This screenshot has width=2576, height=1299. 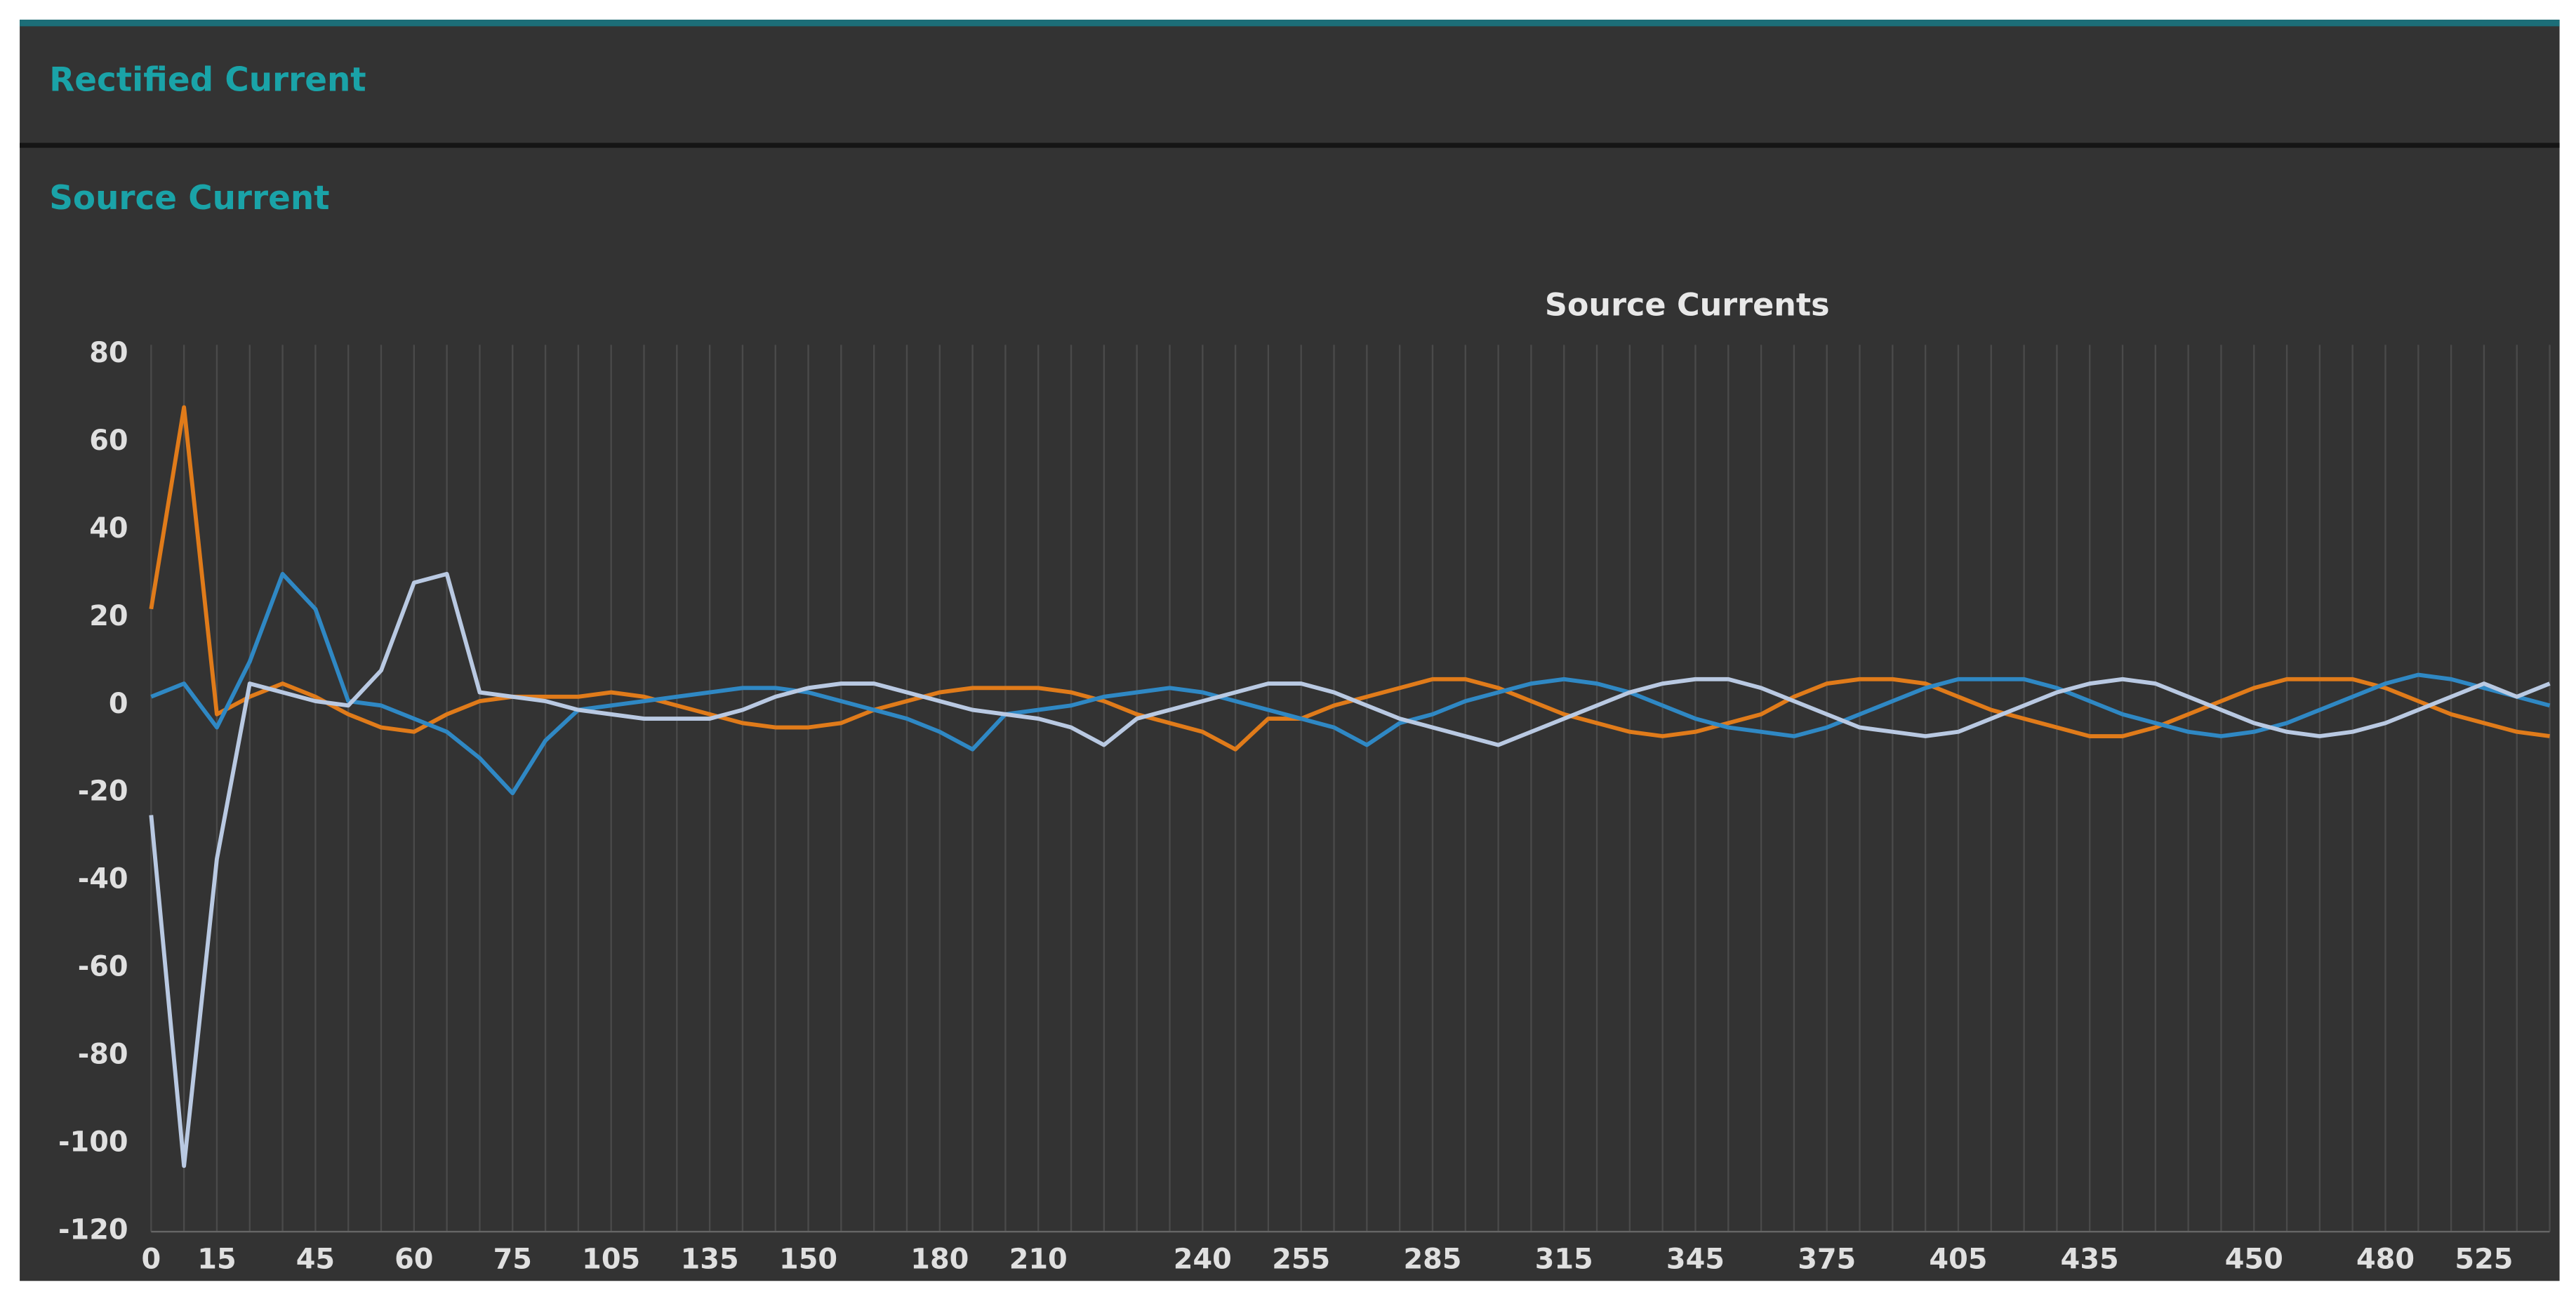 What do you see at coordinates (808, 1260) in the screenshot?
I see `x-tick-label: 150` at bounding box center [808, 1260].